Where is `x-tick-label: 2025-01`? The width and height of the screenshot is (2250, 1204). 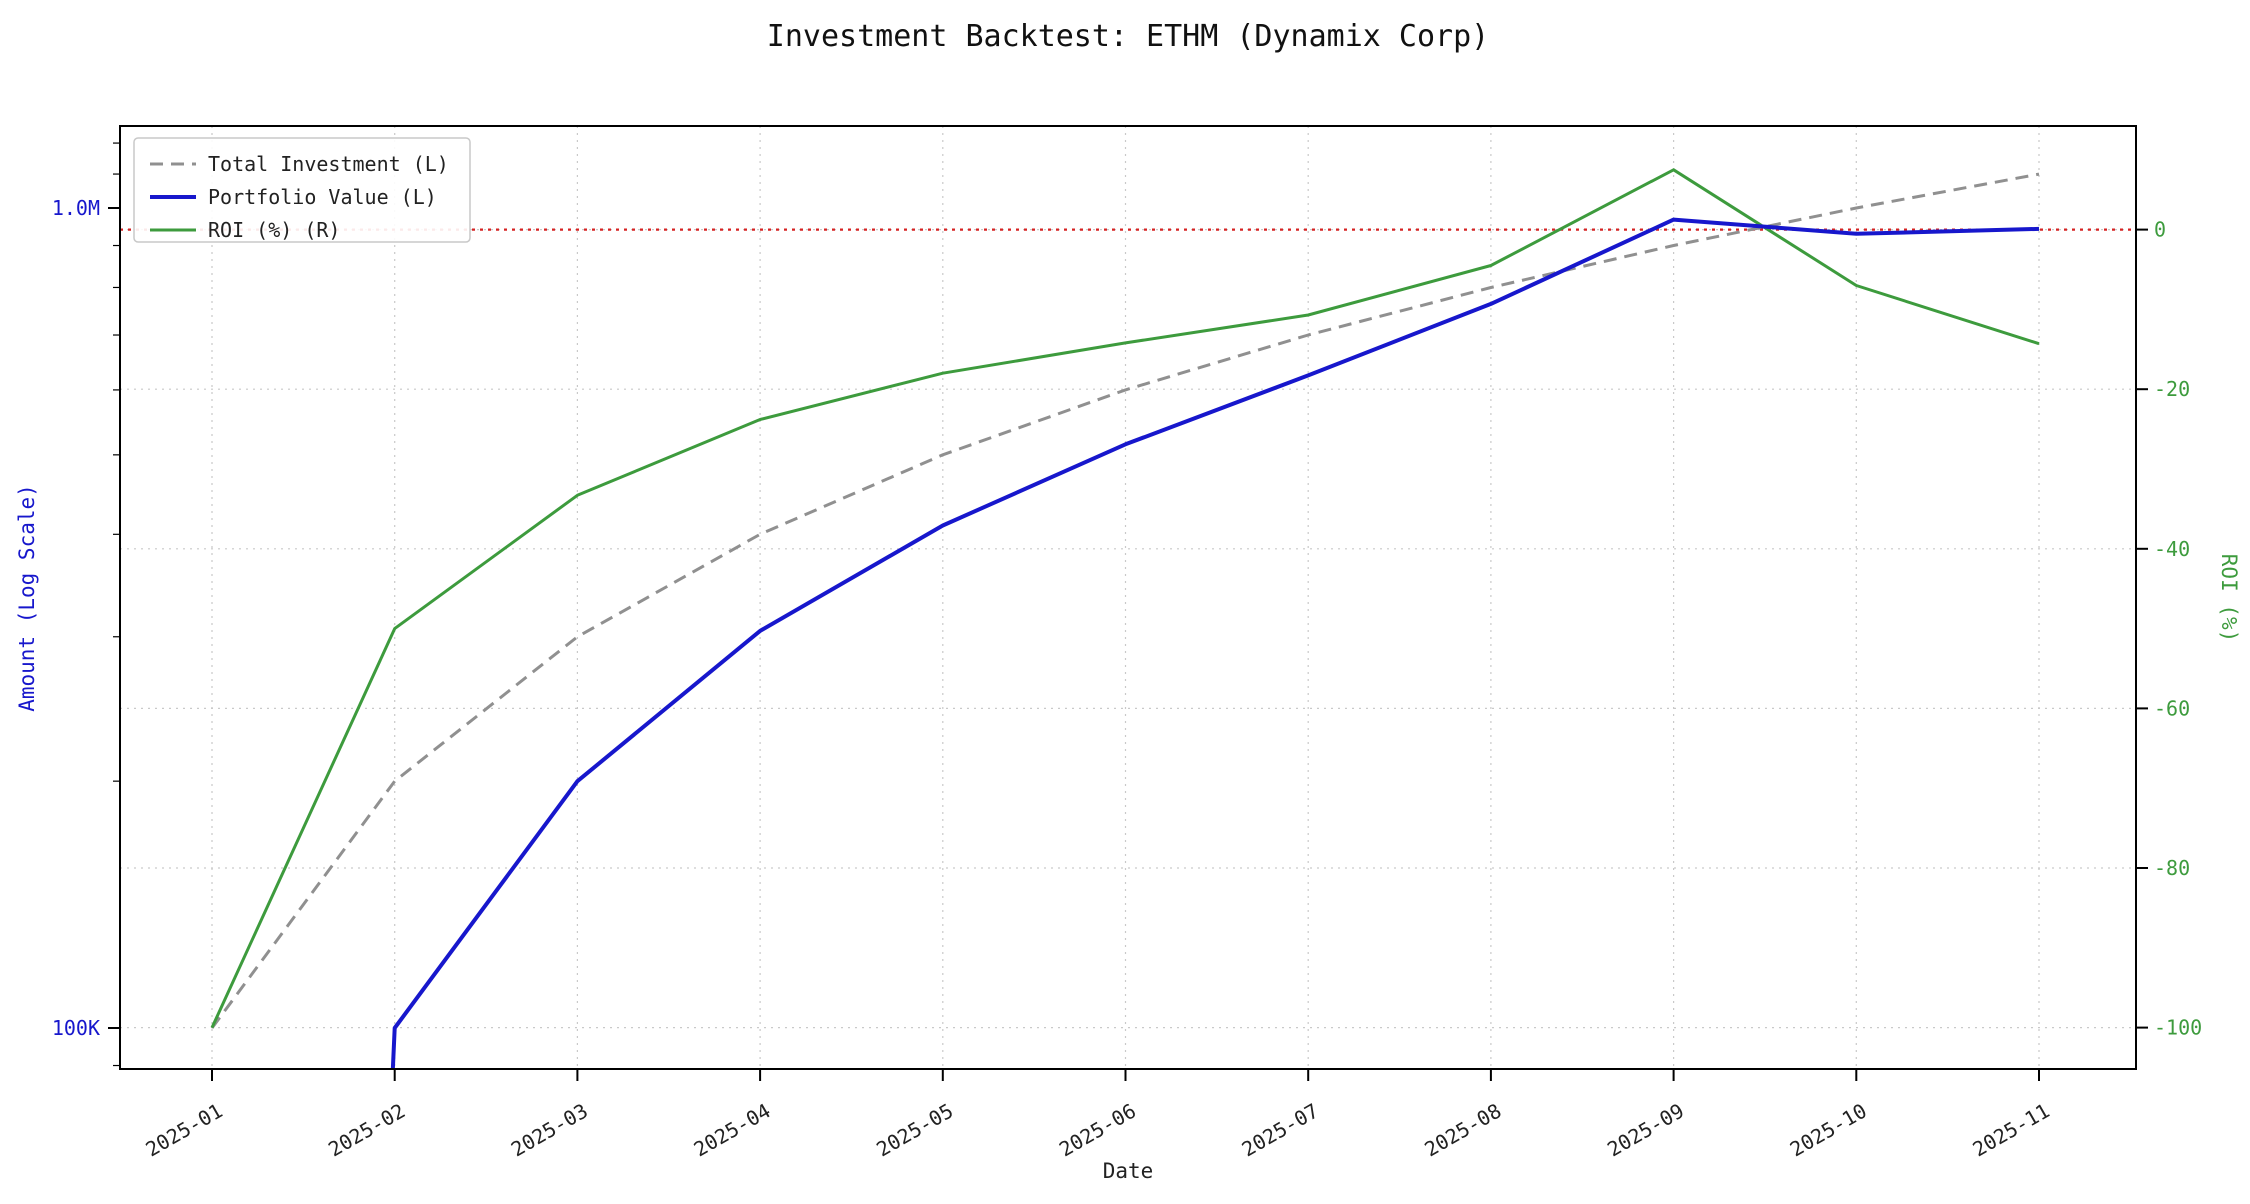
x-tick-label: 2025-01 is located at coordinates (183, 1130).